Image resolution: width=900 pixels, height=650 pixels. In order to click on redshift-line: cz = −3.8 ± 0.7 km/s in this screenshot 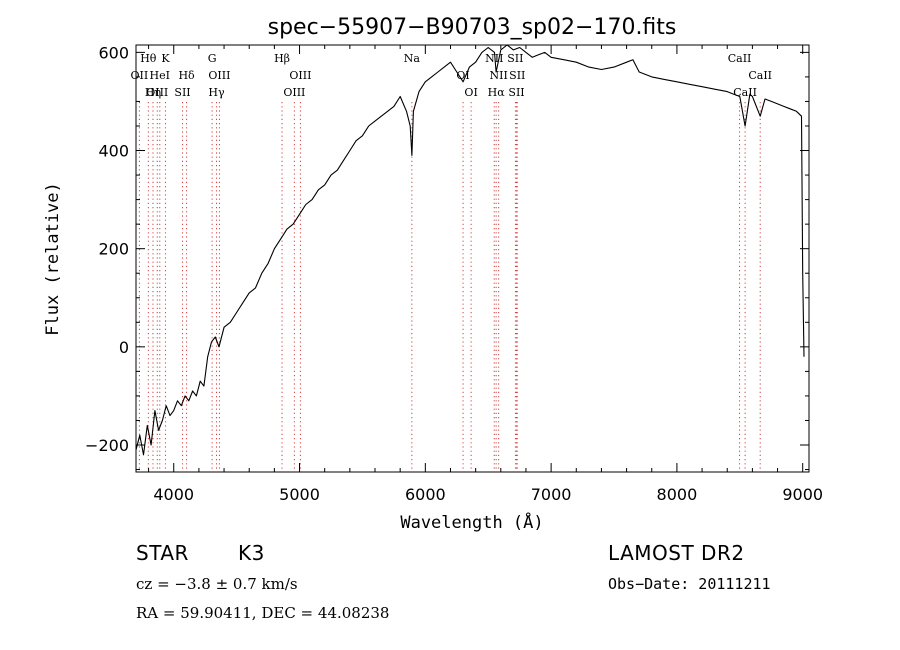, I will do `click(217, 584)`.